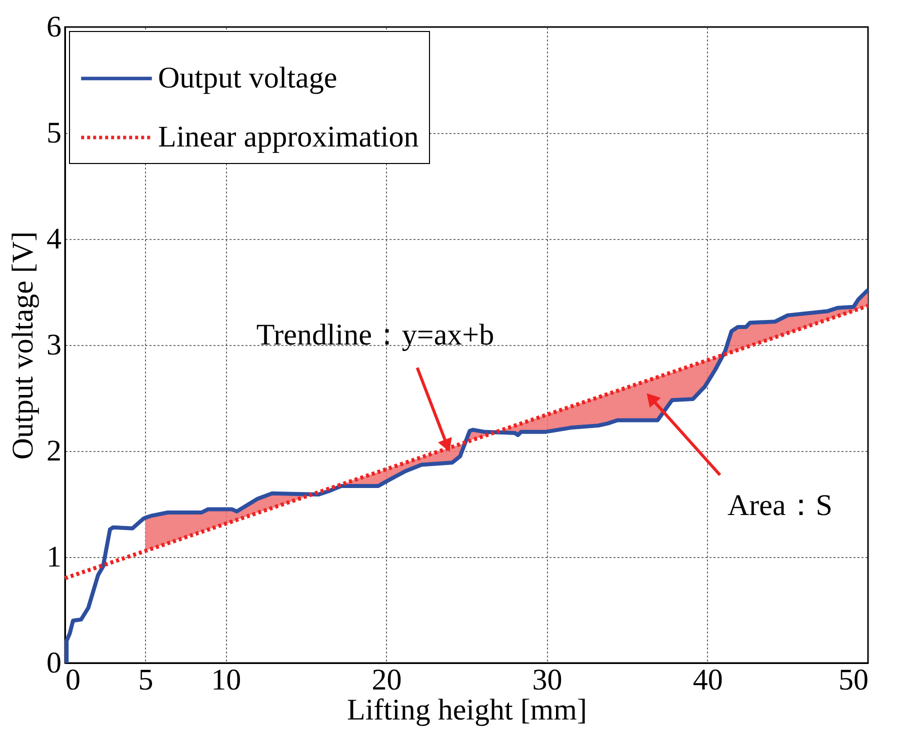  Describe the element at coordinates (707, 680) in the screenshot. I see `x-tick-label: 40` at that location.